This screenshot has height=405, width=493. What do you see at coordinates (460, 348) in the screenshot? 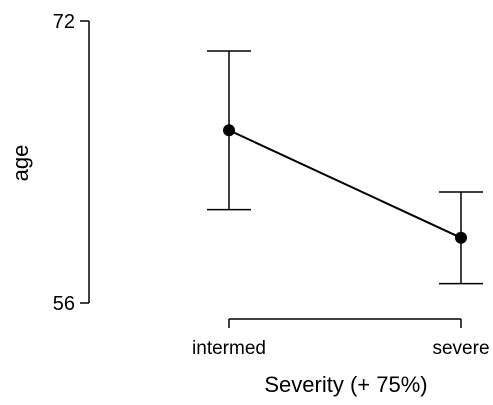
I see `x-tick-label: severe` at bounding box center [460, 348].